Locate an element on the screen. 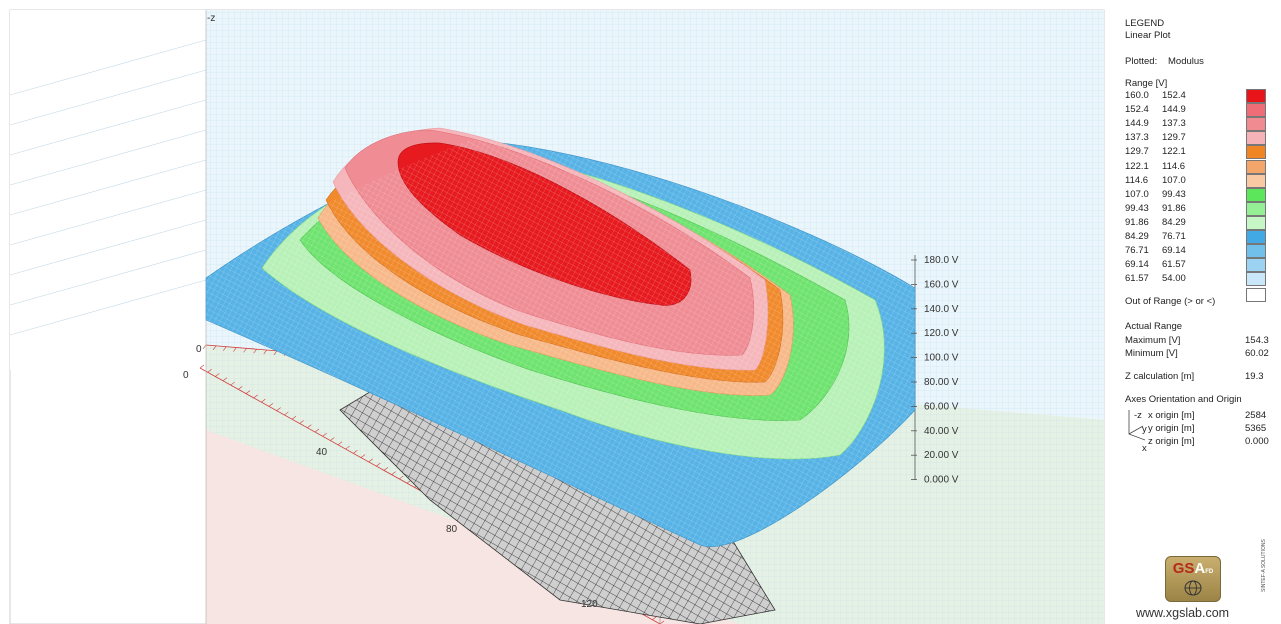 This screenshot has width=1281, height=624. z-tick-label: 0.000 V is located at coordinates (941, 480).